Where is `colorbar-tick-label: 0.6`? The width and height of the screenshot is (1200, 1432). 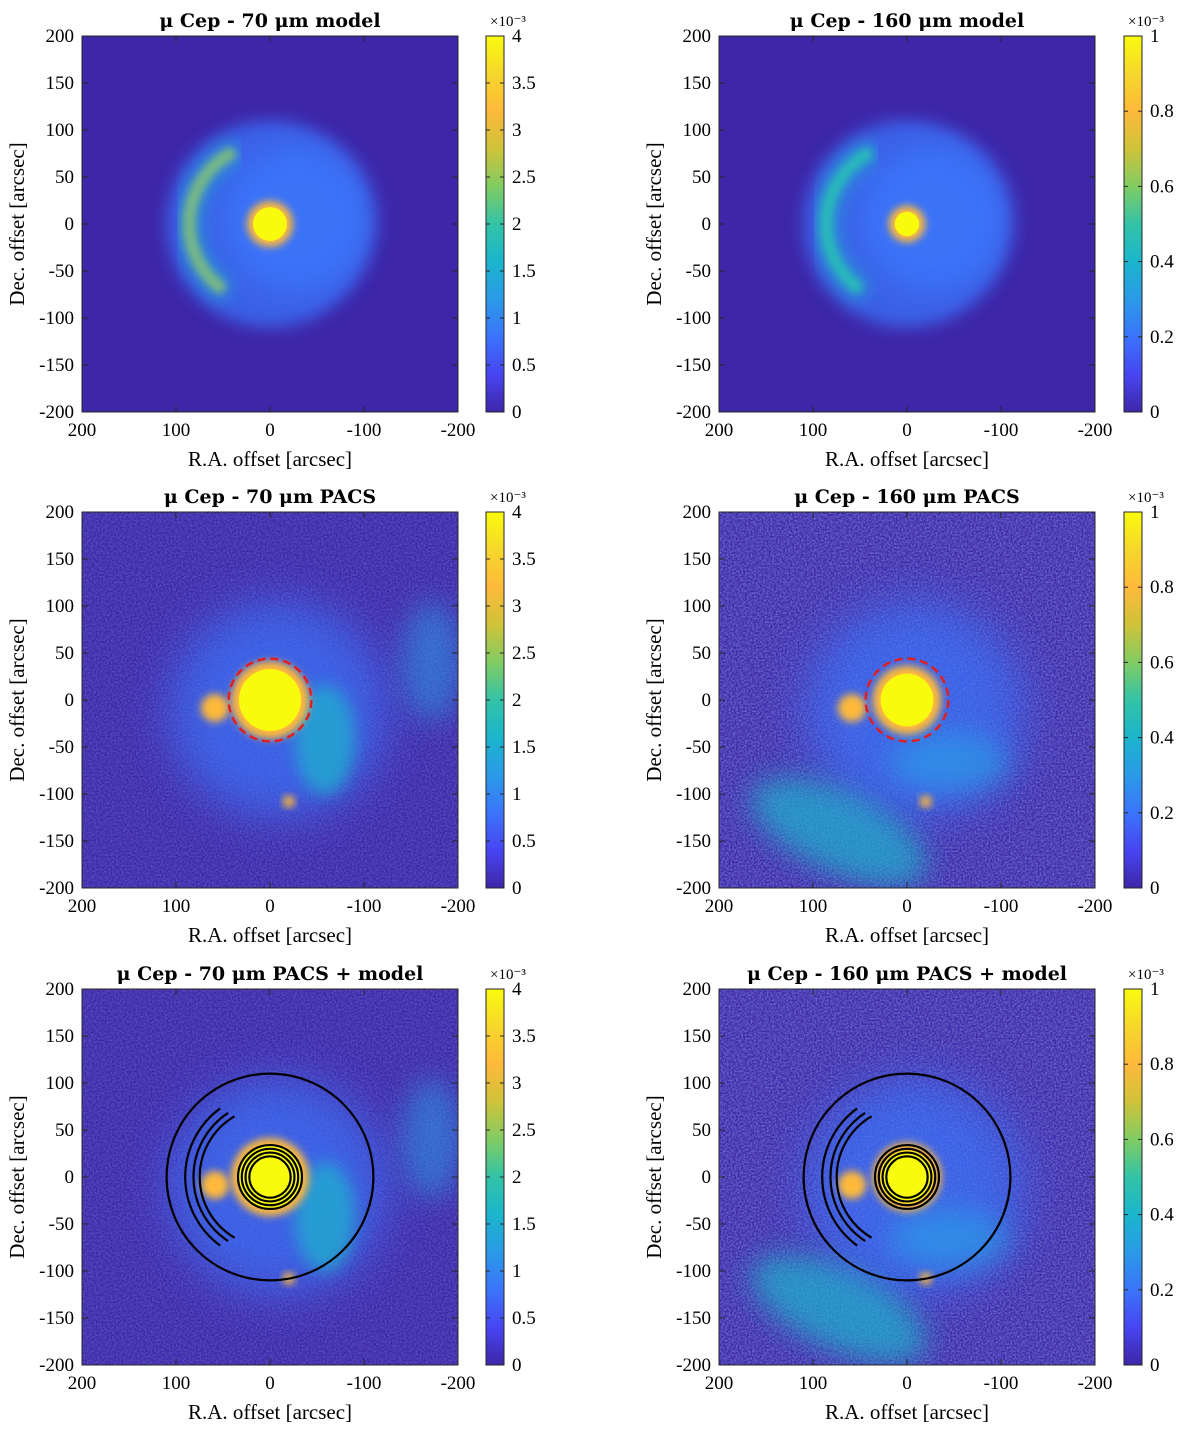 colorbar-tick-label: 0.6 is located at coordinates (1162, 662).